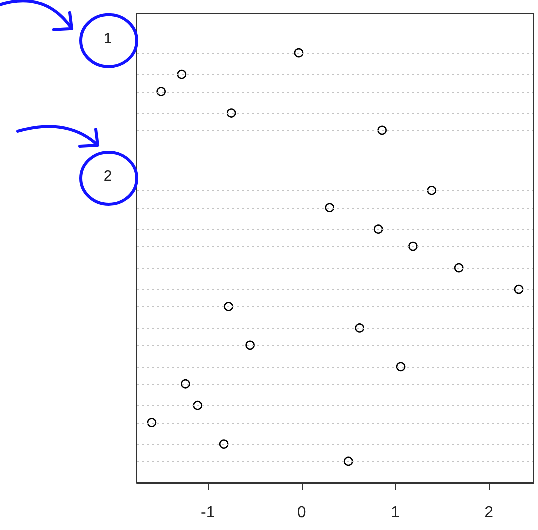 The width and height of the screenshot is (538, 530). Describe the element at coordinates (395, 513) in the screenshot. I see `x-tick-label: 1` at that location.